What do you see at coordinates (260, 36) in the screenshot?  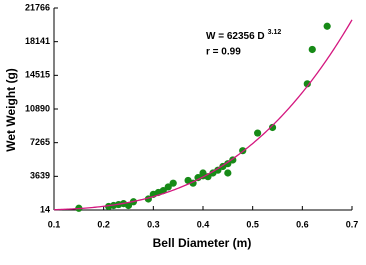 I see `fit-variable: D` at bounding box center [260, 36].